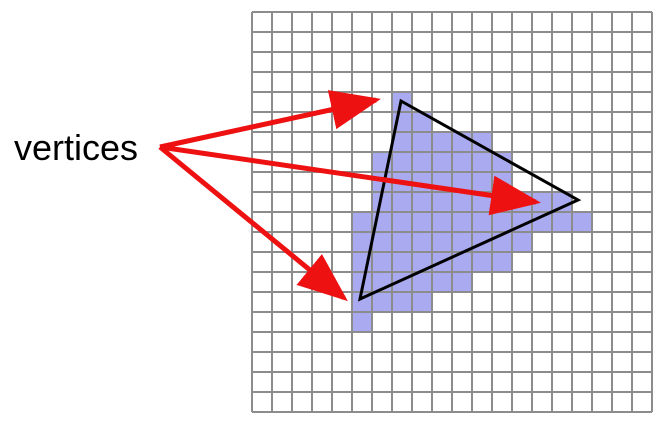 The width and height of the screenshot is (664, 421). Describe the element at coordinates (350, 180) in the screenshot. I see `arrow-to-right-vertex` at that location.